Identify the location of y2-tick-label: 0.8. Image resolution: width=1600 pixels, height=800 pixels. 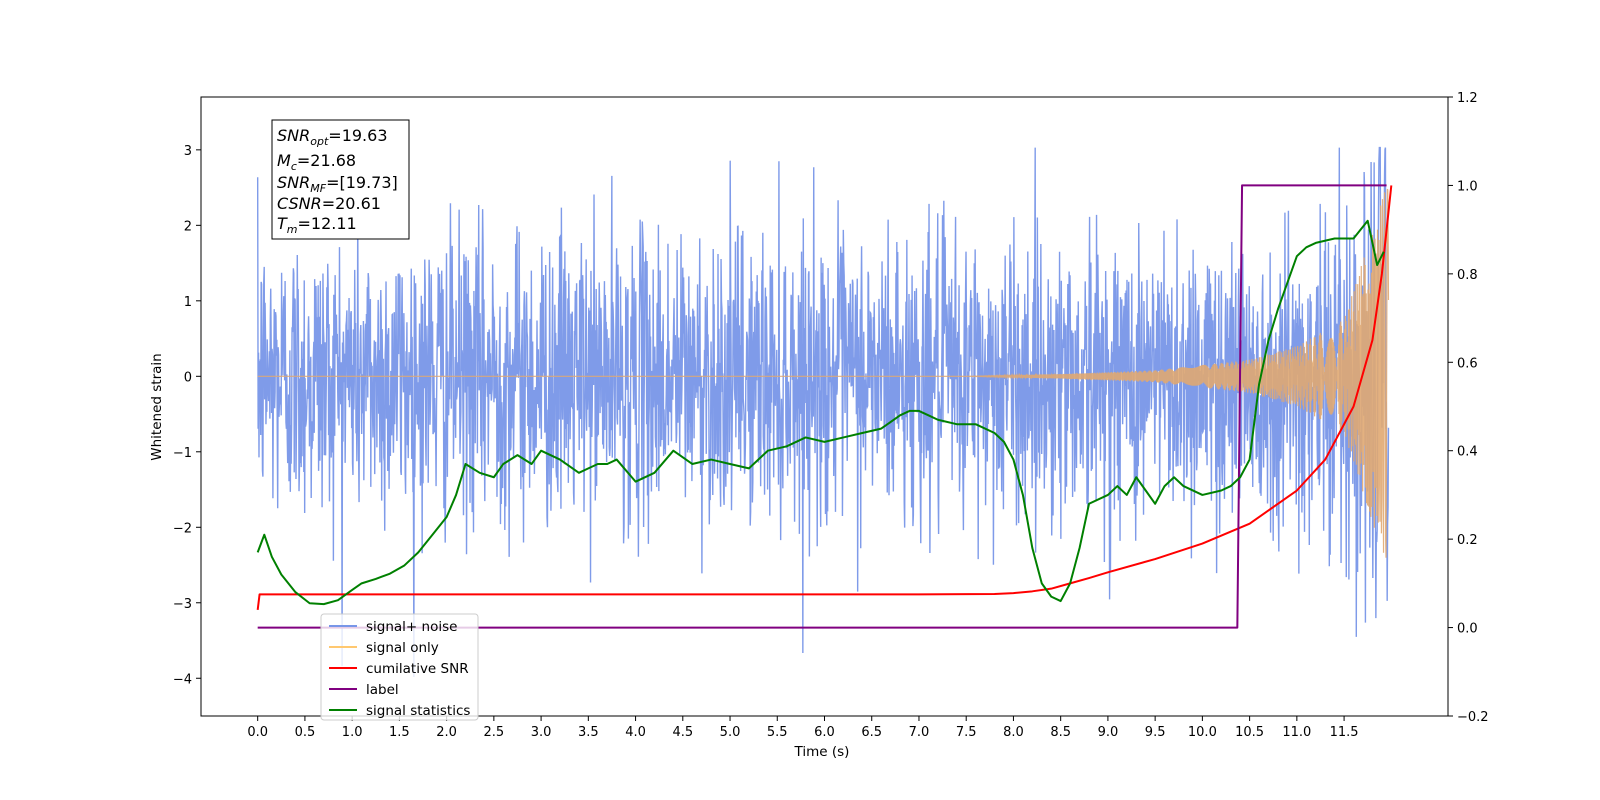
(1467, 275).